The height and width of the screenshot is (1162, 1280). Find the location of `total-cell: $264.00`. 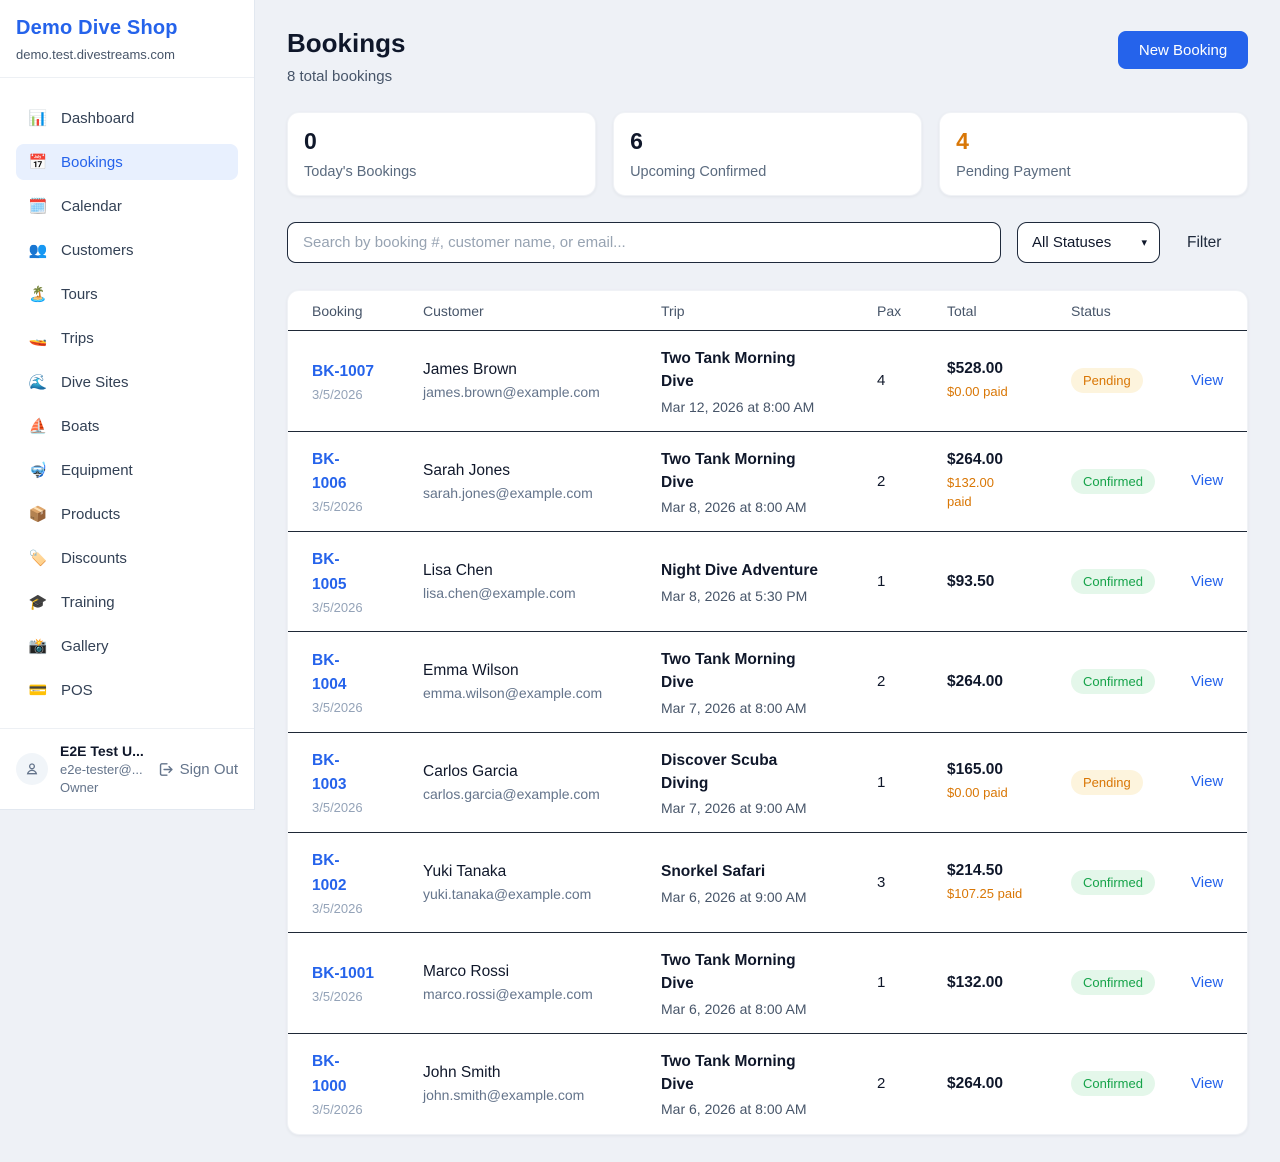

total-cell: $264.00 is located at coordinates (1009, 682).